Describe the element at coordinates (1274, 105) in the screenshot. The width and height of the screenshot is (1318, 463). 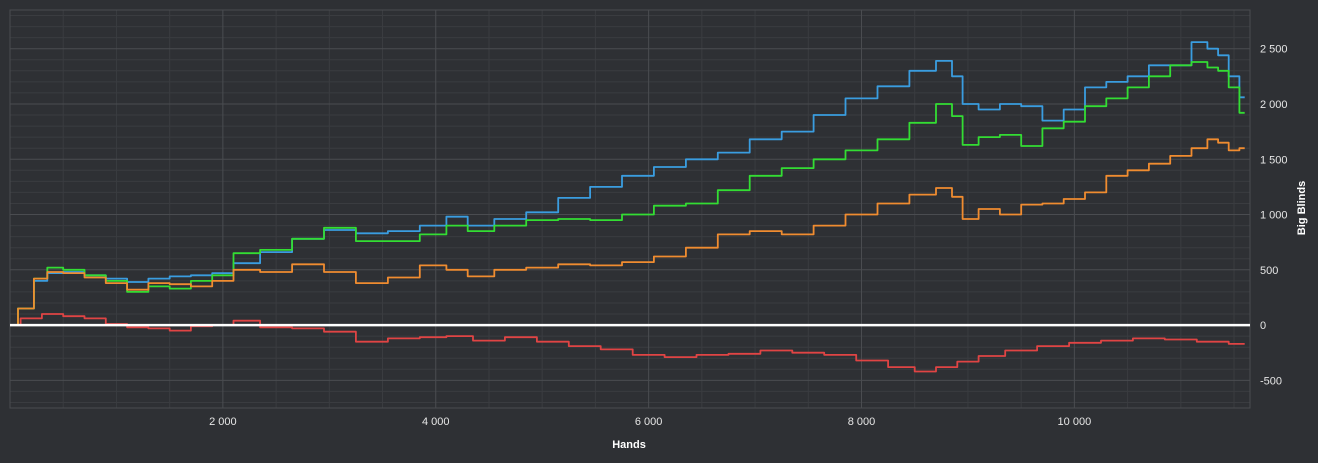
I see `y-tick-label: 2 000` at that location.